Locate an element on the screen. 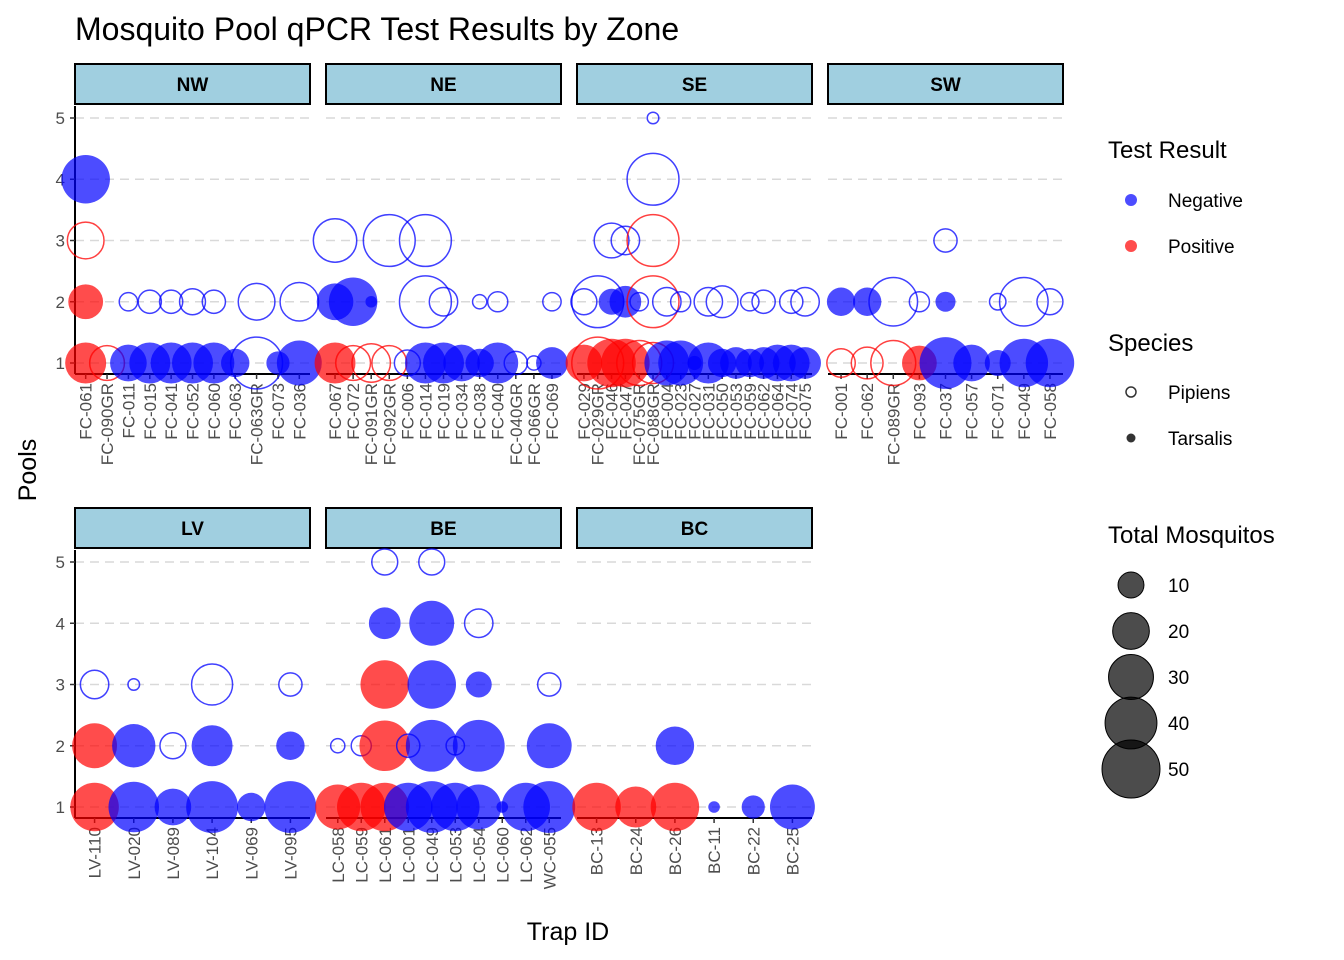 Image resolution: width=1344 pixels, height=960 pixels. x-tick-label: FC-015 is located at coordinates (150, 411).